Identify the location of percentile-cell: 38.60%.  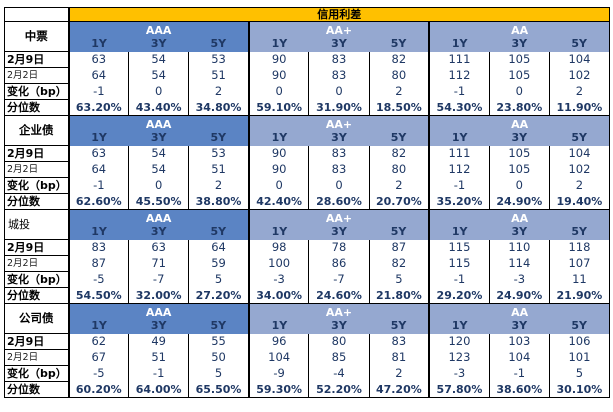
(519, 389).